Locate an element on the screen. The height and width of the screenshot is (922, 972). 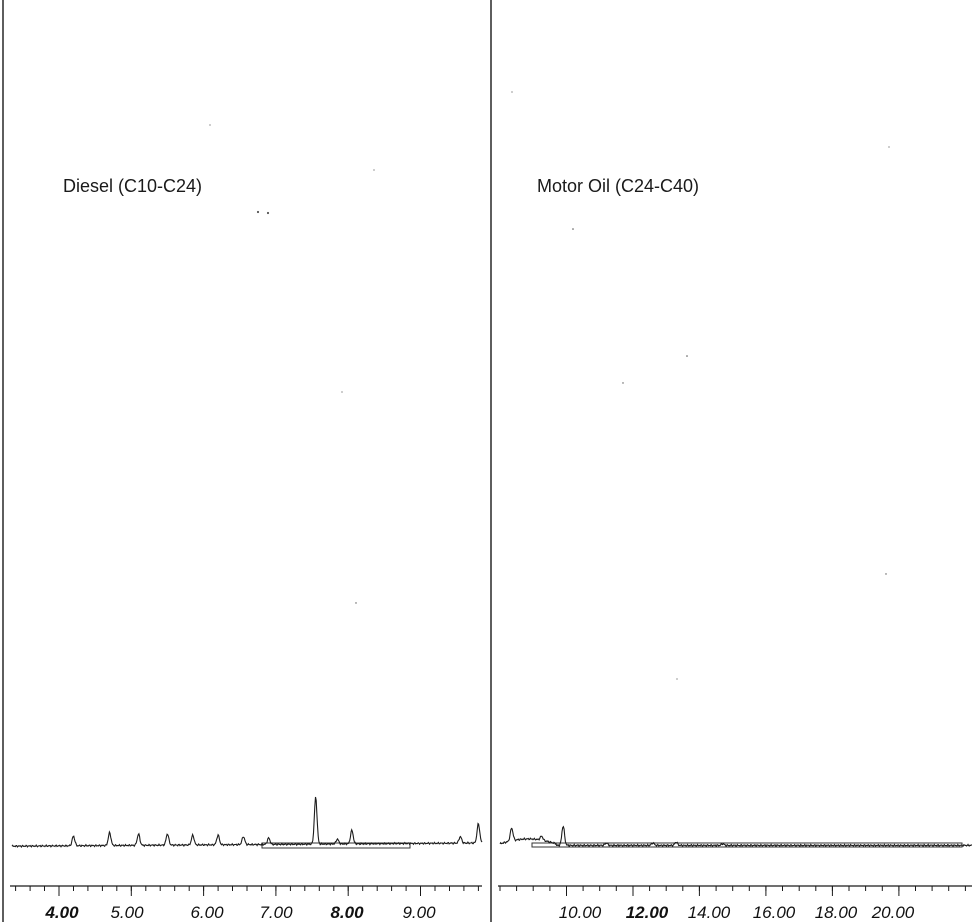
motor-oil-tick-label: 12.00 is located at coordinates (647, 912).